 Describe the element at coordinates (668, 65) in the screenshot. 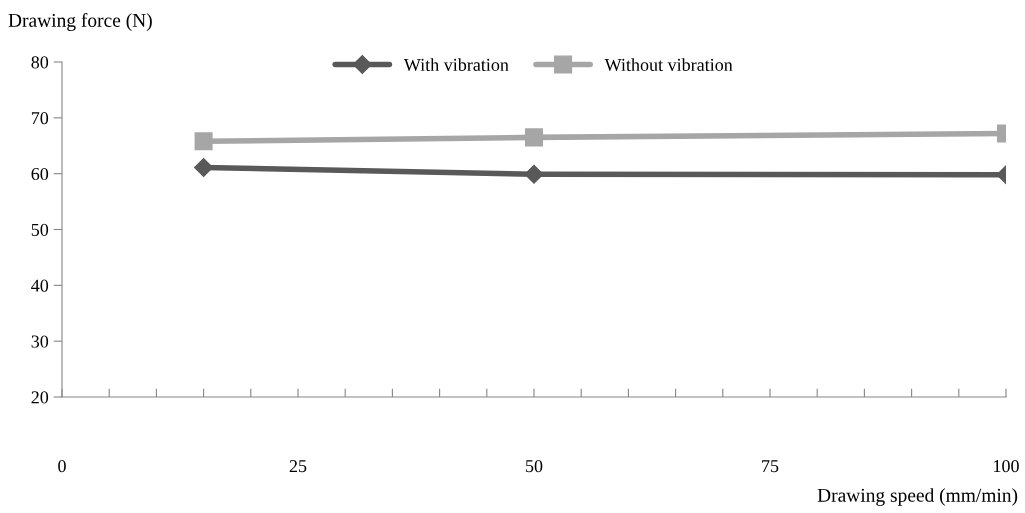

I see `legend-label: Without vibration` at that location.